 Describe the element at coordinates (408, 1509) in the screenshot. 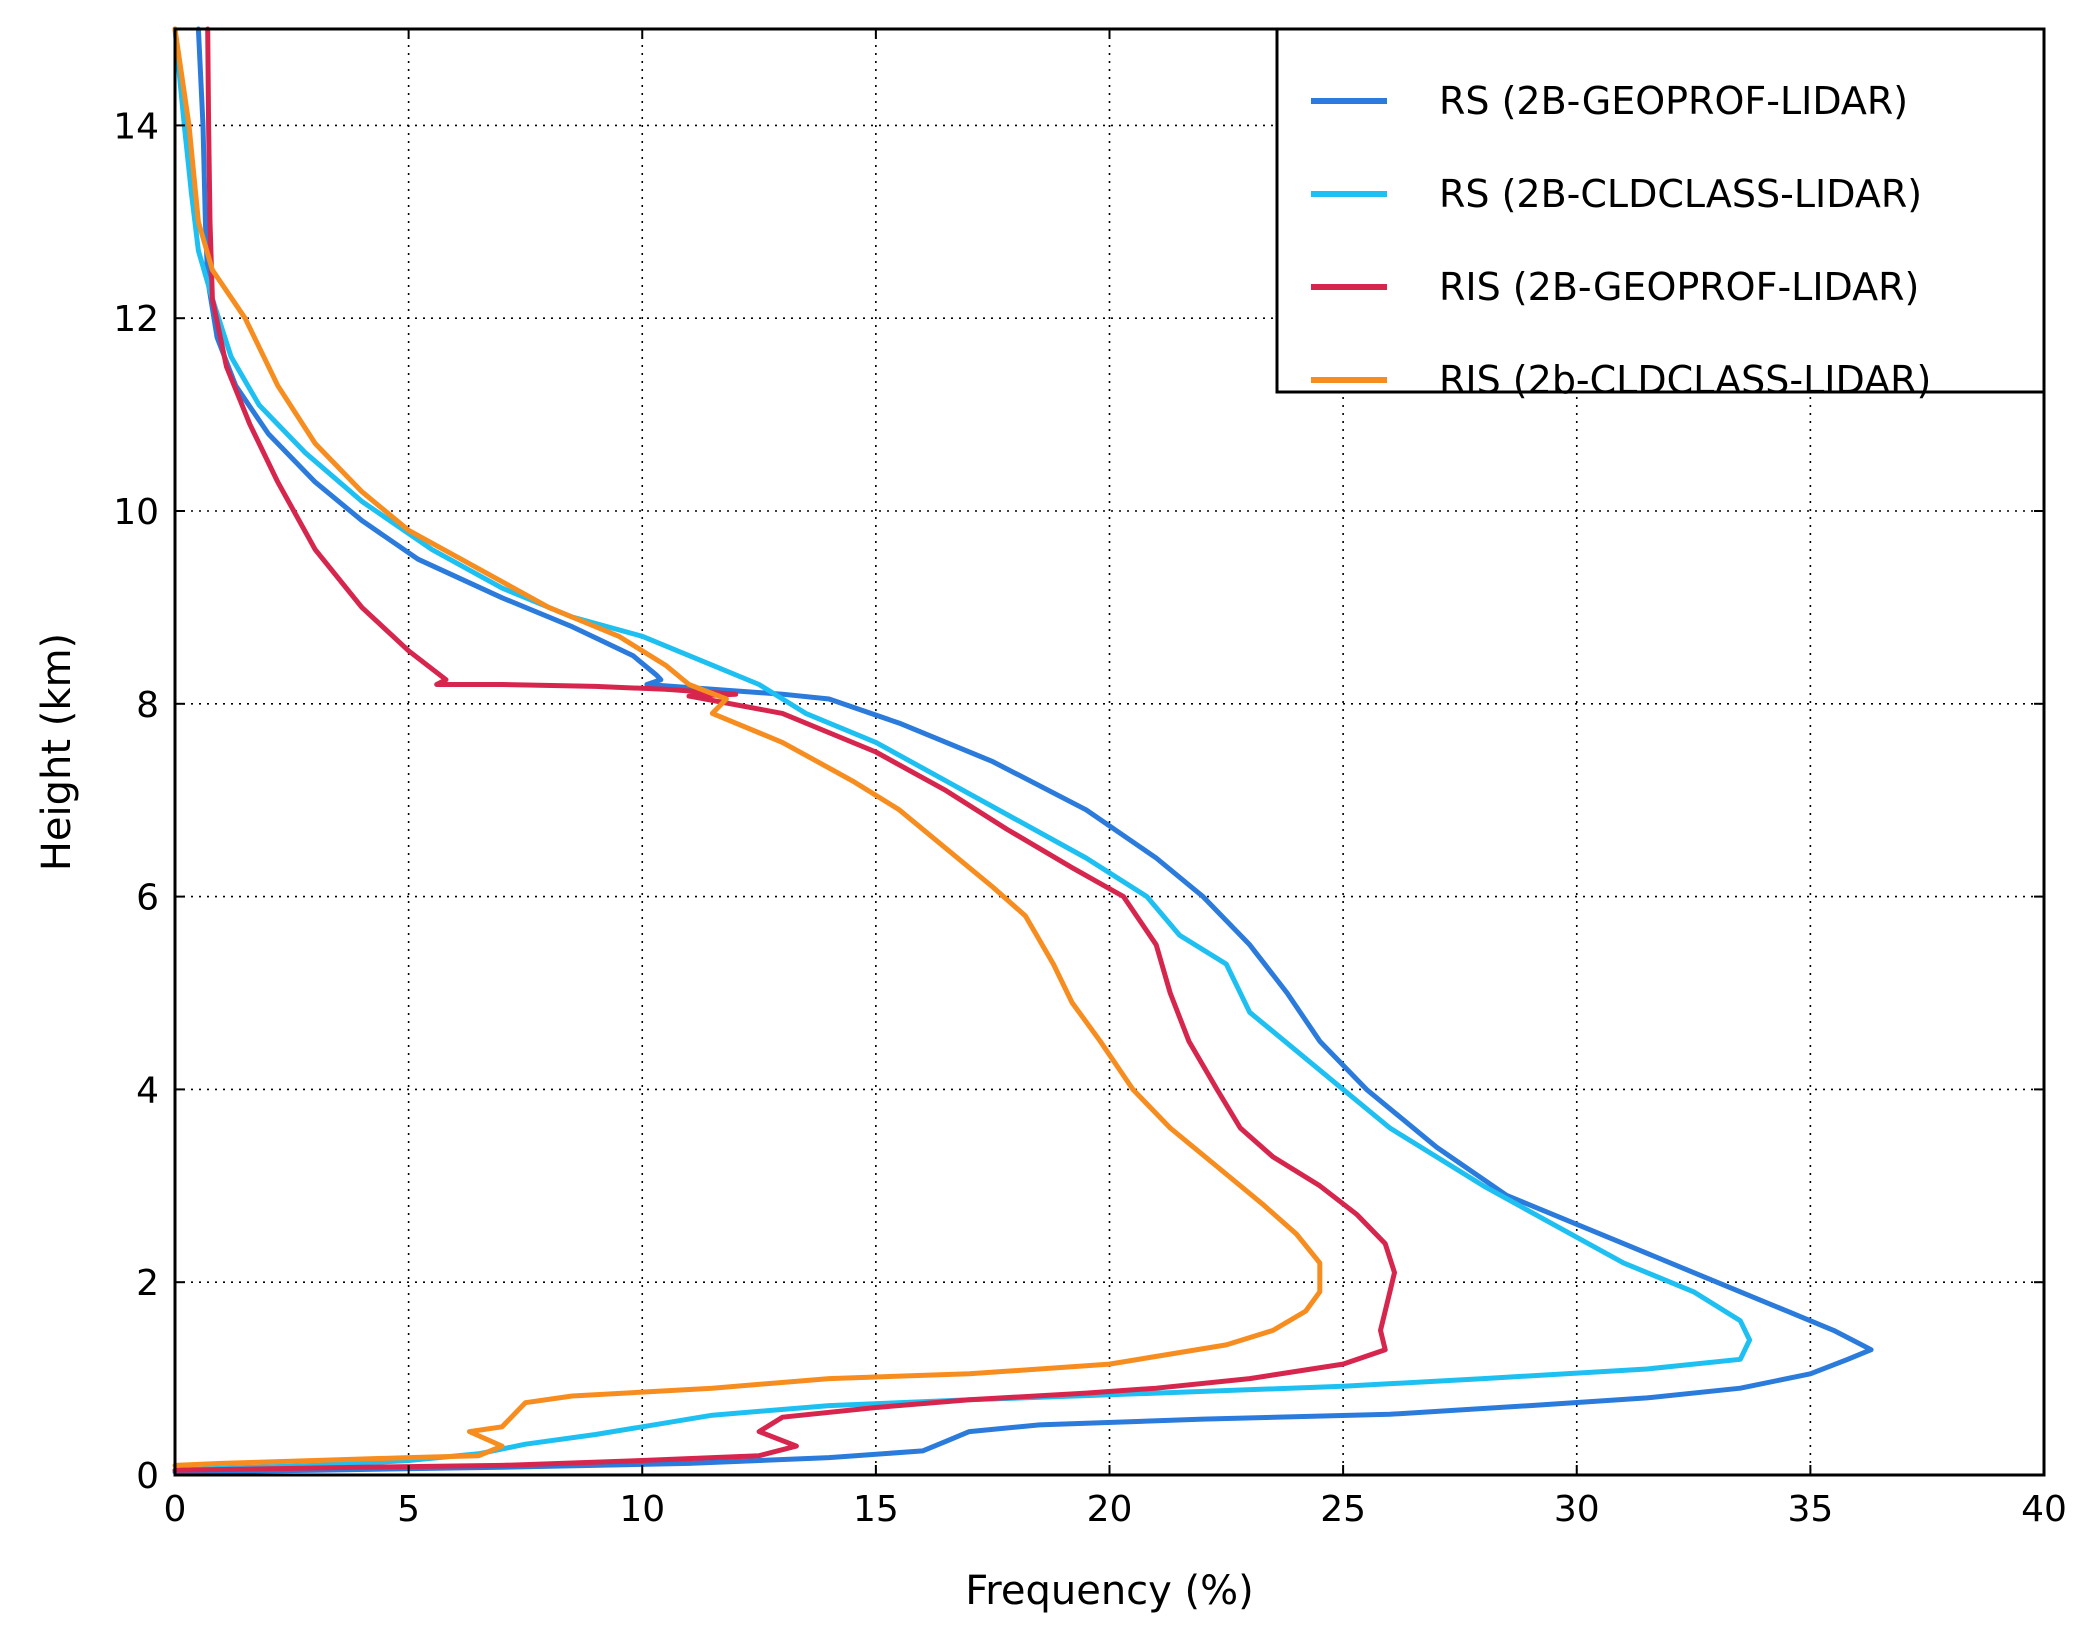

I see `x-tick-label: 5` at that location.